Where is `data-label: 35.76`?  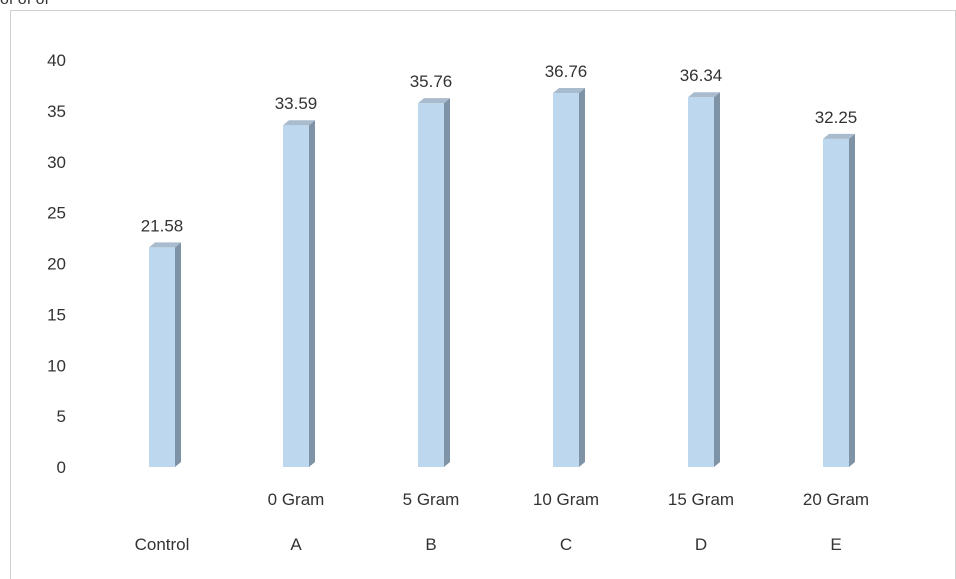 data-label: 35.76 is located at coordinates (431, 81).